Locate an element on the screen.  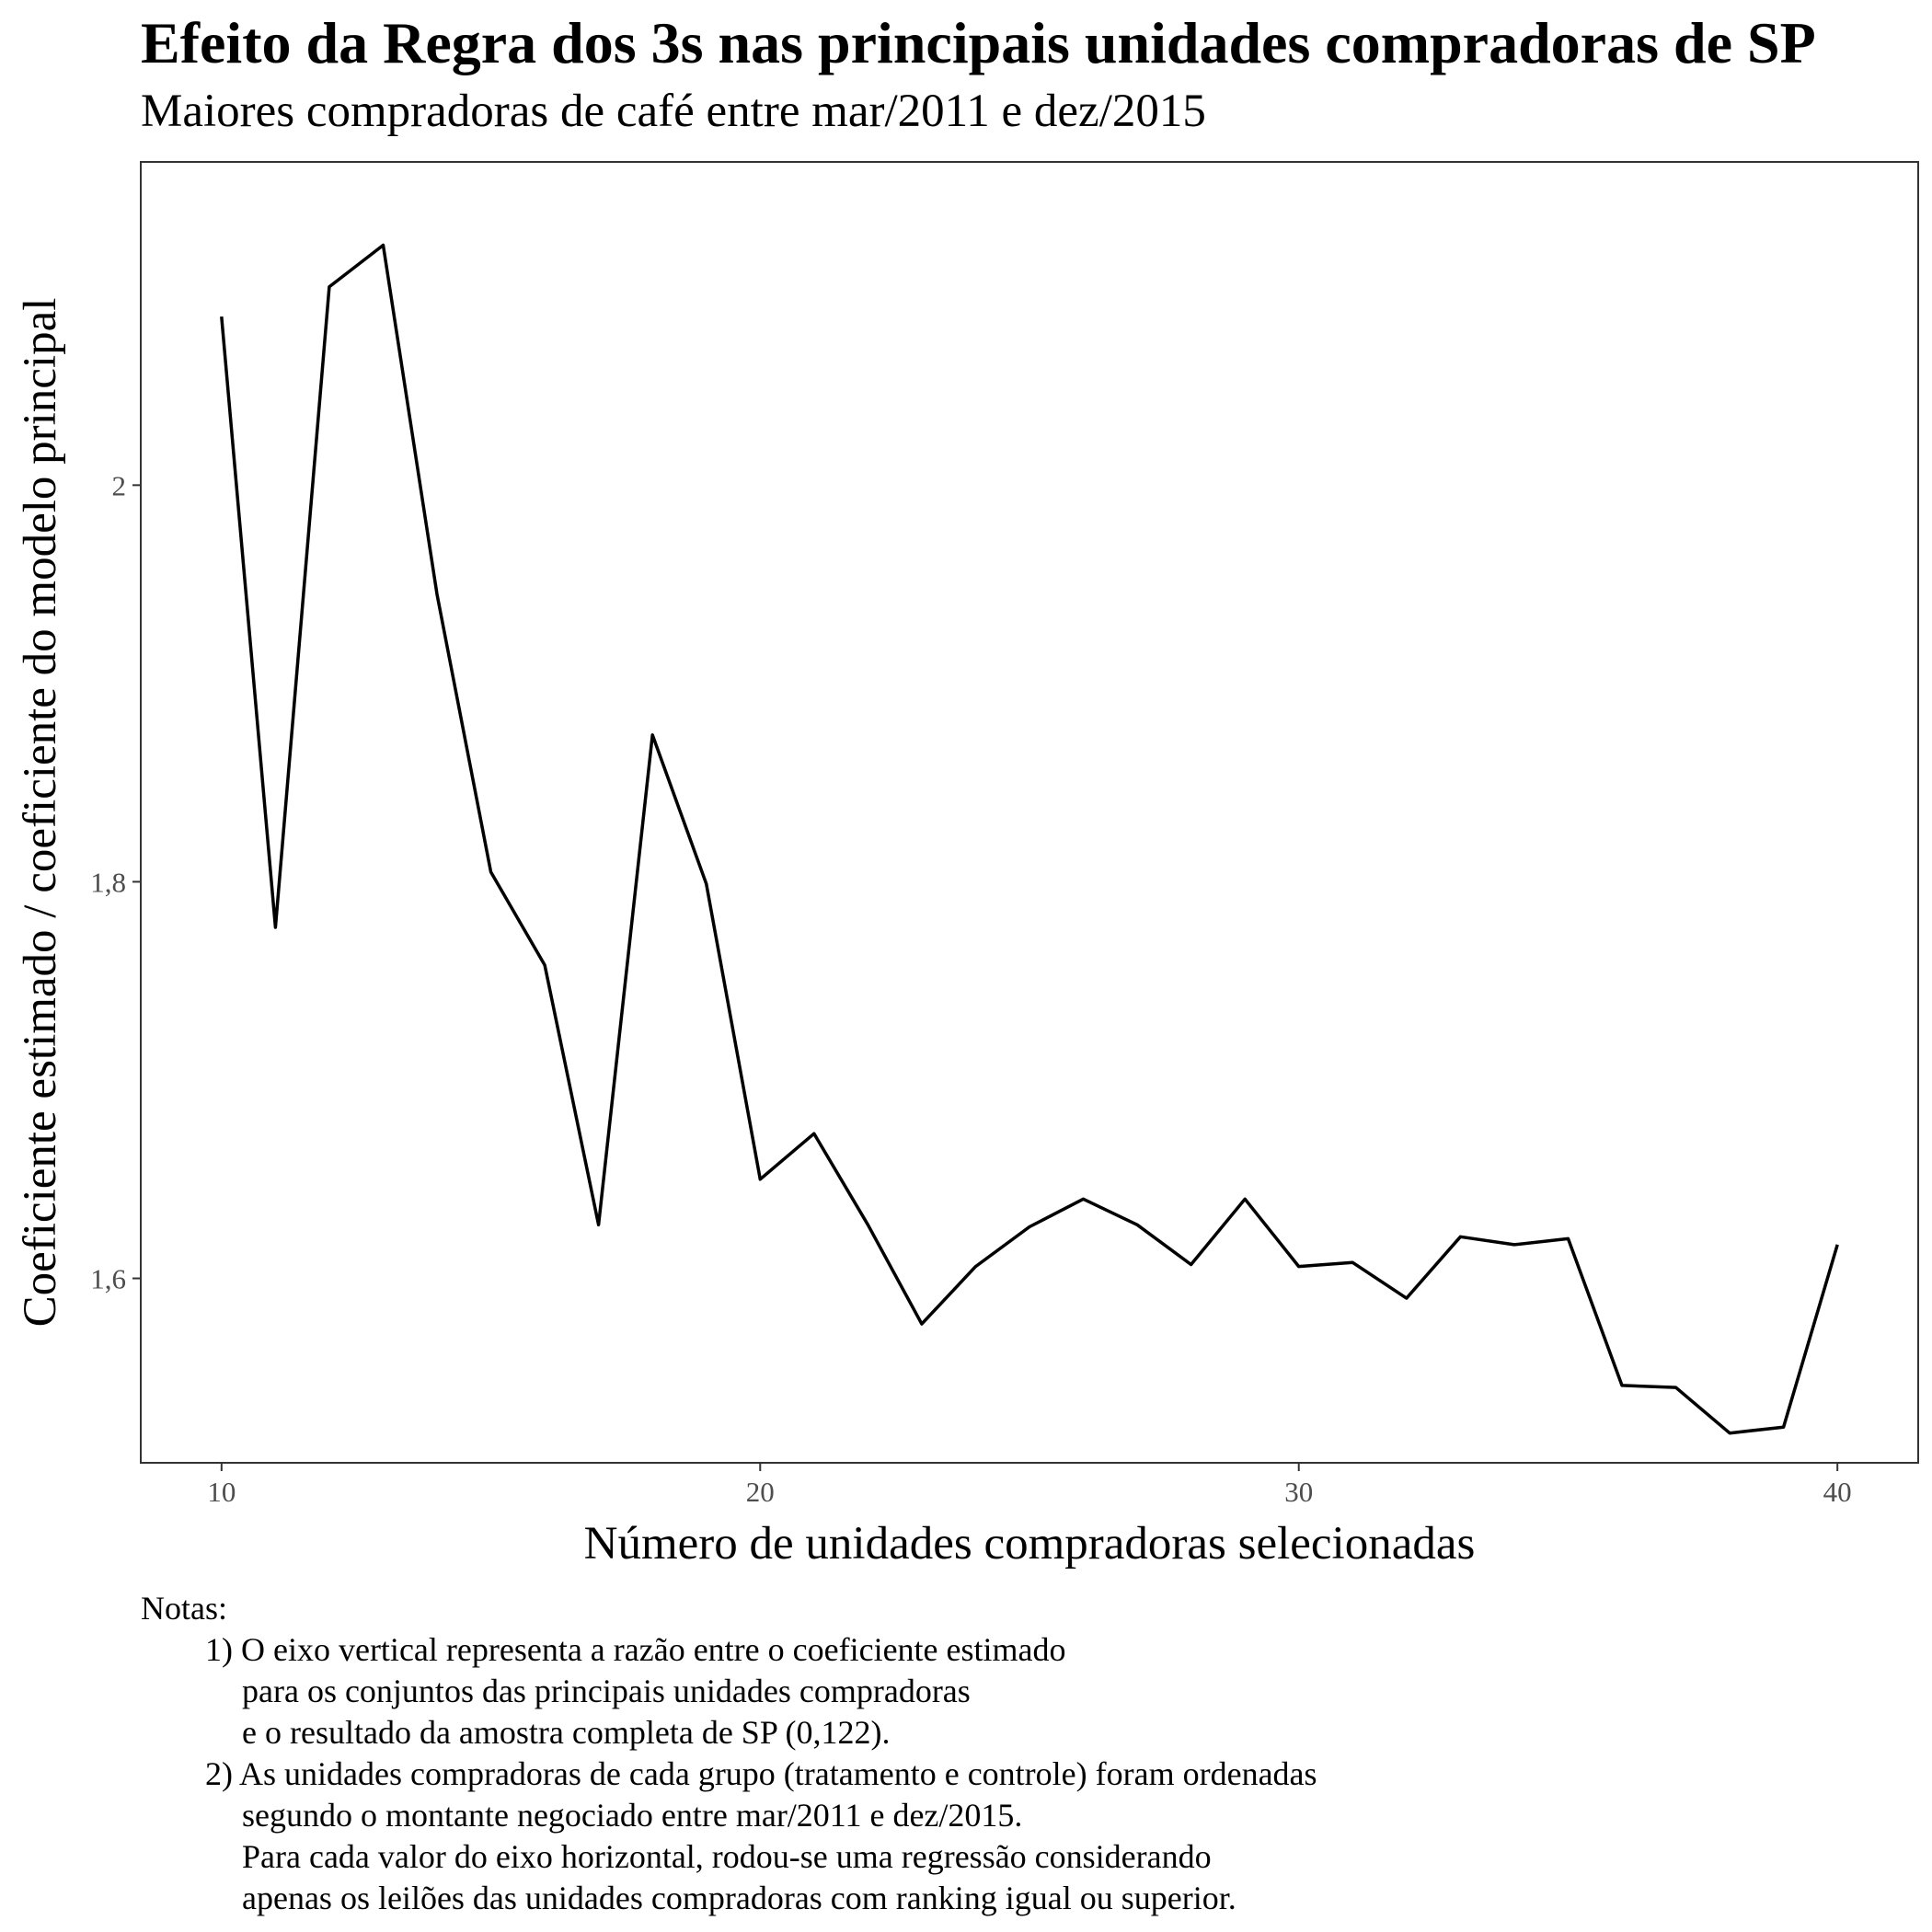
x-tick-label: 30 is located at coordinates (1298, 1492).